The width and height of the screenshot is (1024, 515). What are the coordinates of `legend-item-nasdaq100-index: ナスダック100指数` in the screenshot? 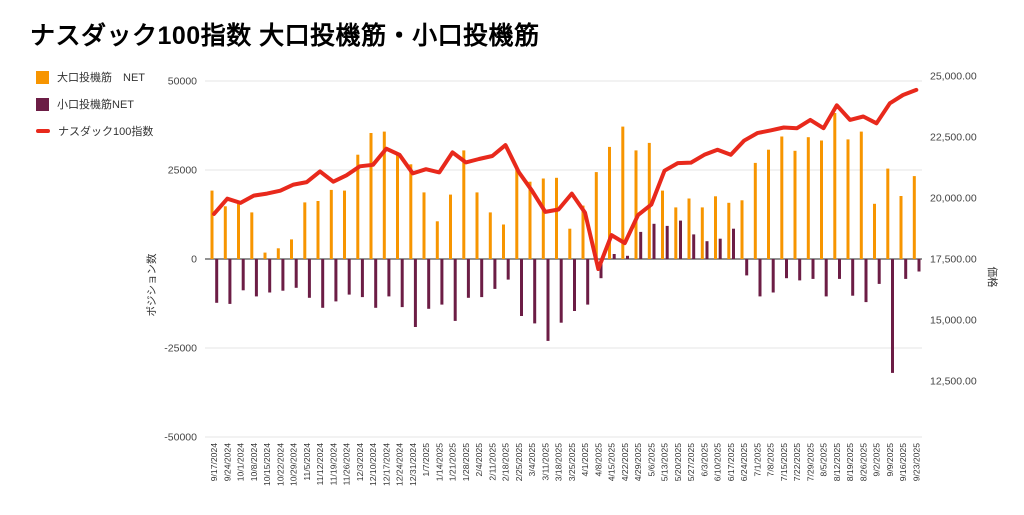 It's located at (94, 131).